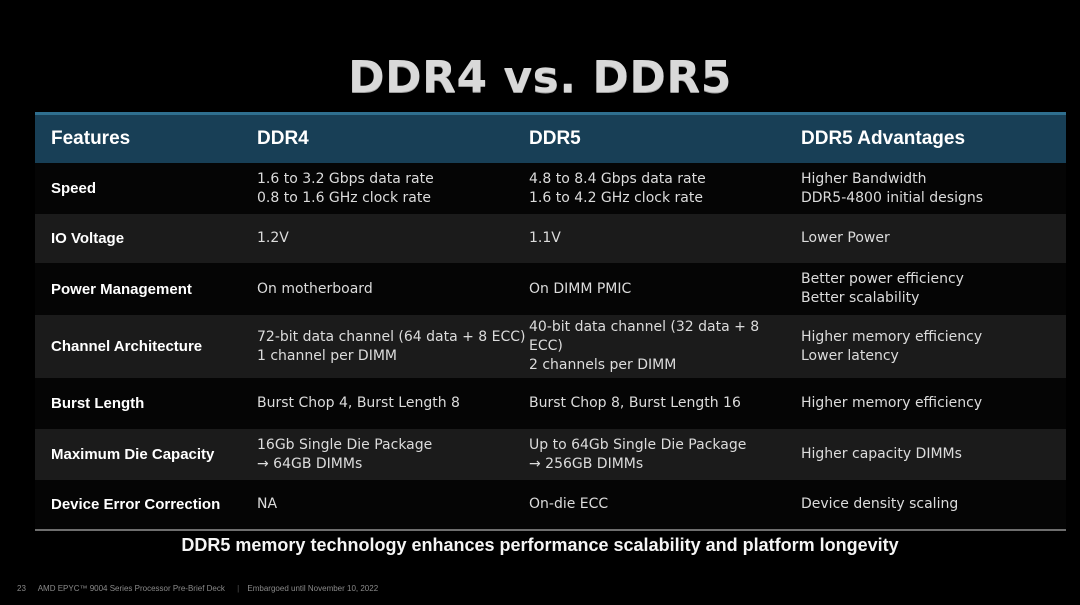 The height and width of the screenshot is (605, 1080). Describe the element at coordinates (586, 463) in the screenshot. I see `ddr5-line: → 256GB DIMMs` at that location.